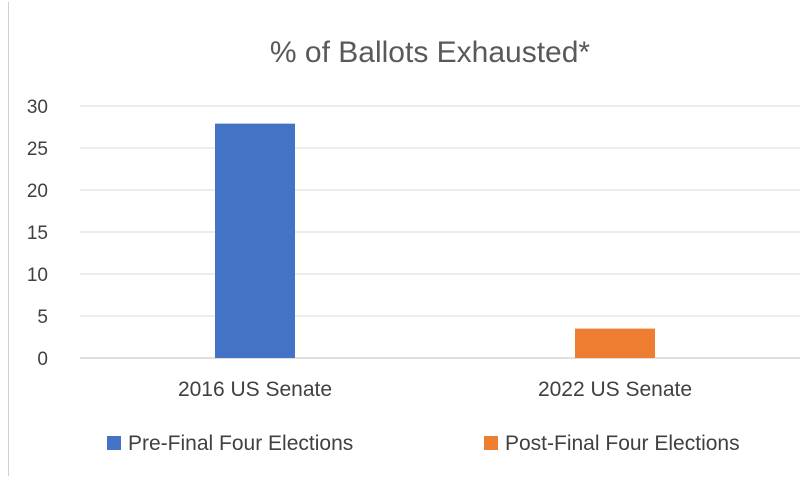 This screenshot has width=810, height=478. Describe the element at coordinates (435, 389) in the screenshot. I see `x-axis-category-labels: 2016 US Senate 2022 US Senate` at that location.